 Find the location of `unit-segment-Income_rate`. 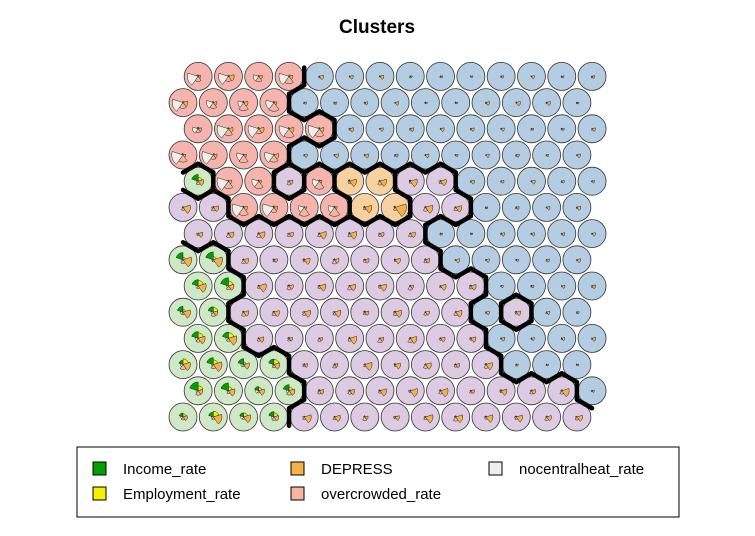

unit-segment-Income_rate is located at coordinates (181, 415).